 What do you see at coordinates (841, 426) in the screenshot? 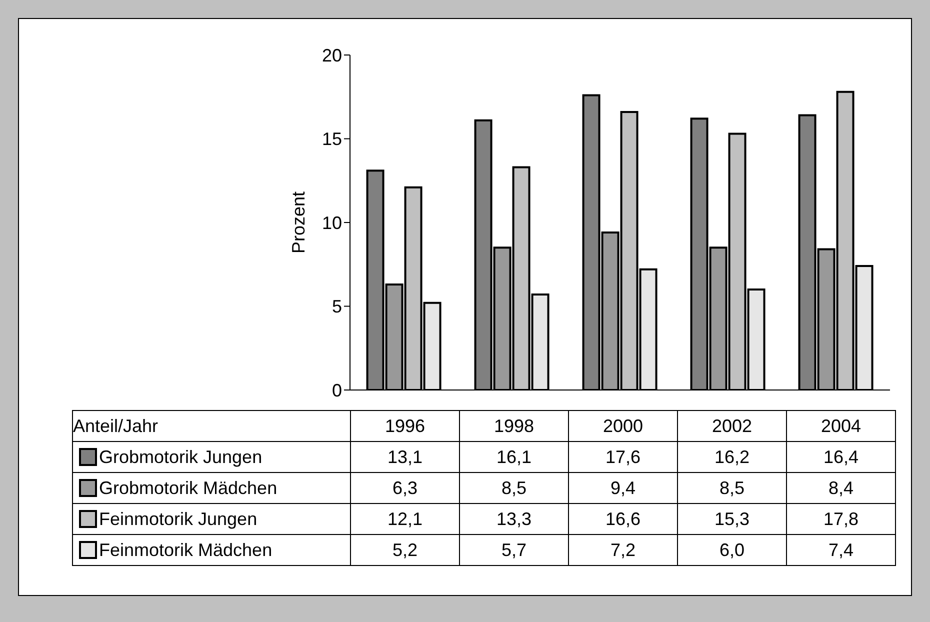
I see `x-tick-label: 2004` at bounding box center [841, 426].